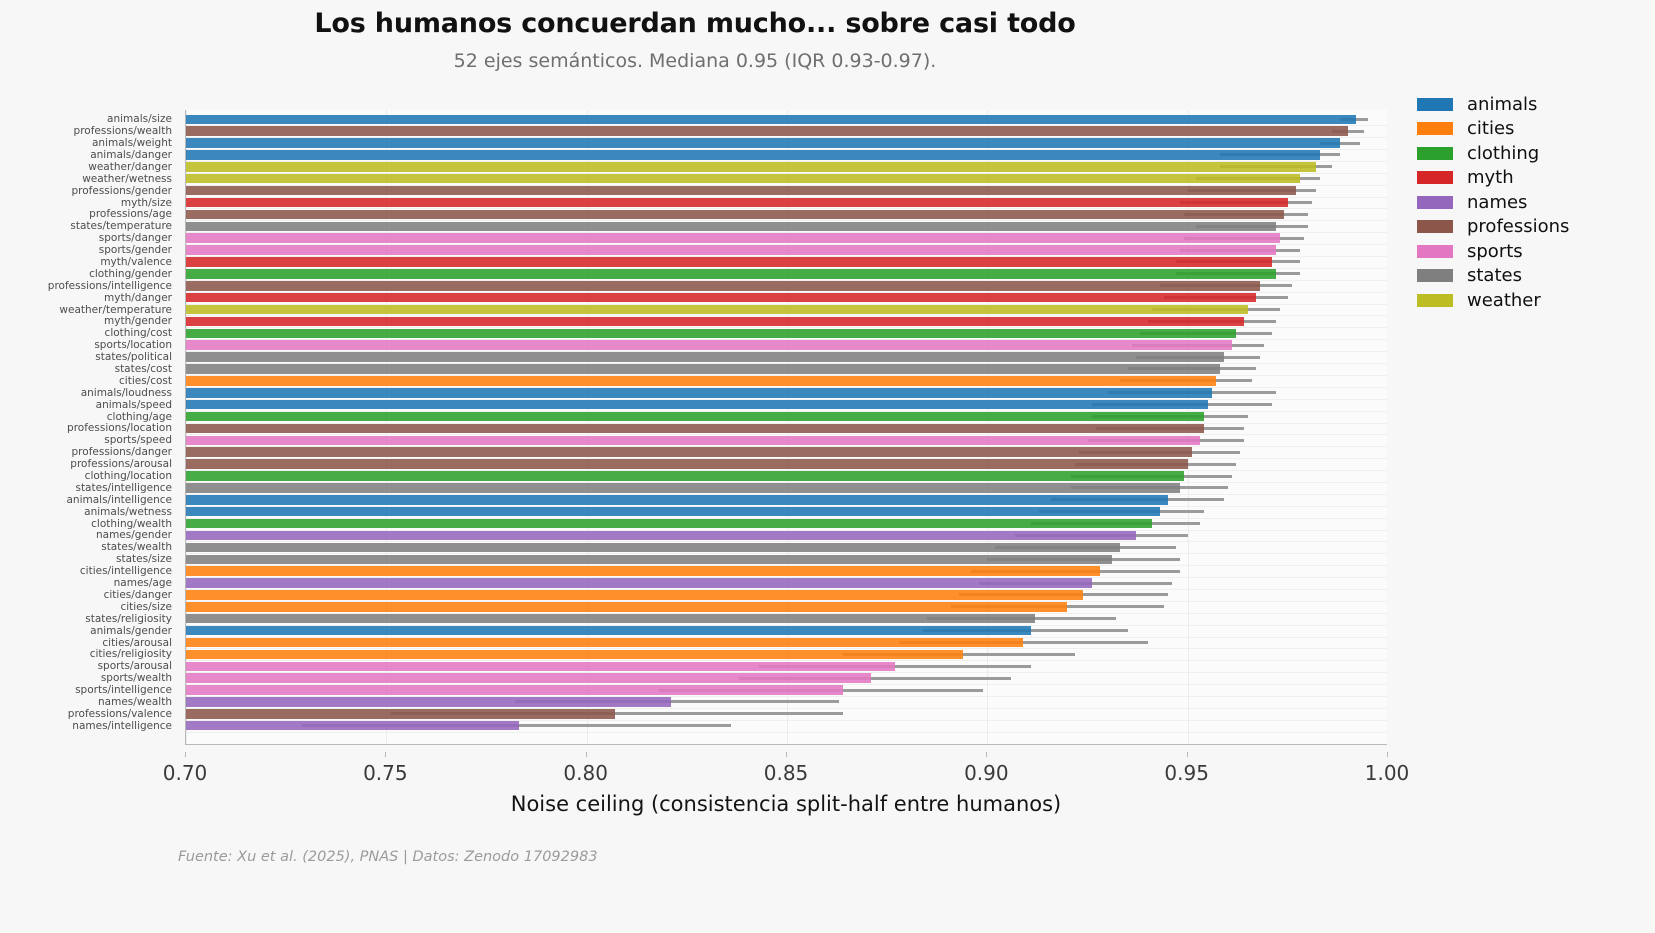 The height and width of the screenshot is (933, 1655). What do you see at coordinates (611, 618) in the screenshot?
I see `bar-states-religiosity` at bounding box center [611, 618].